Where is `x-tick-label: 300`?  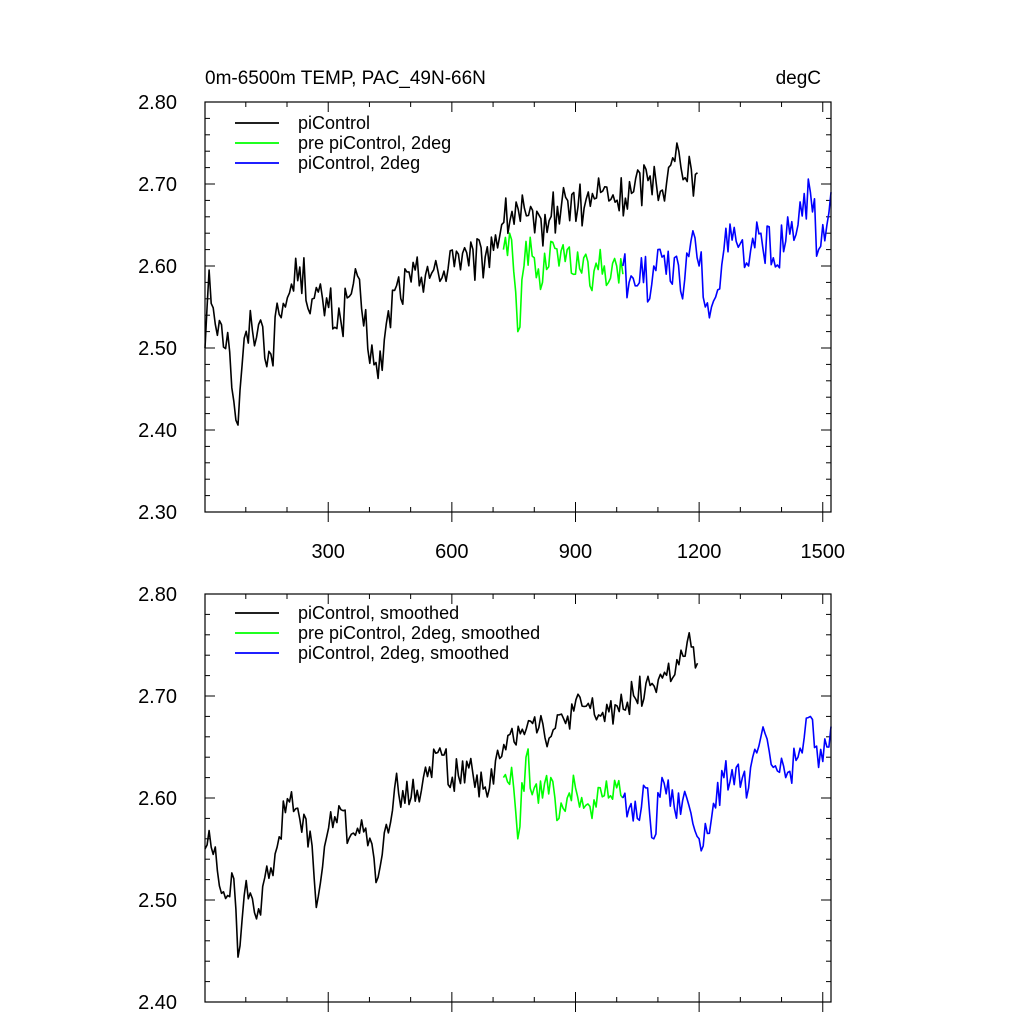 x-tick-label: 300 is located at coordinates (328, 552).